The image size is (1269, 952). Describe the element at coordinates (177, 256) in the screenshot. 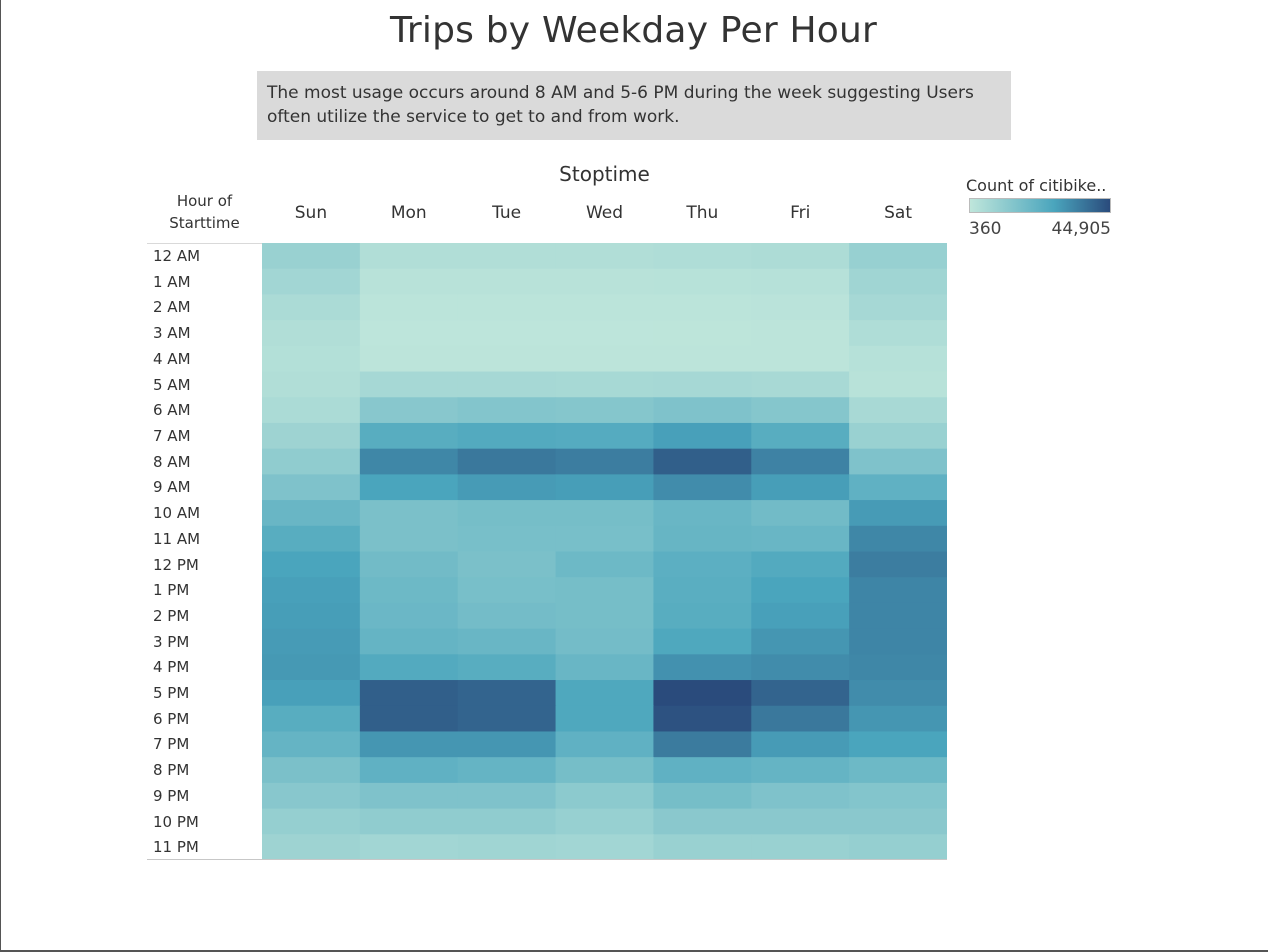

I see `row-header-12-am: 12 AM` at that location.